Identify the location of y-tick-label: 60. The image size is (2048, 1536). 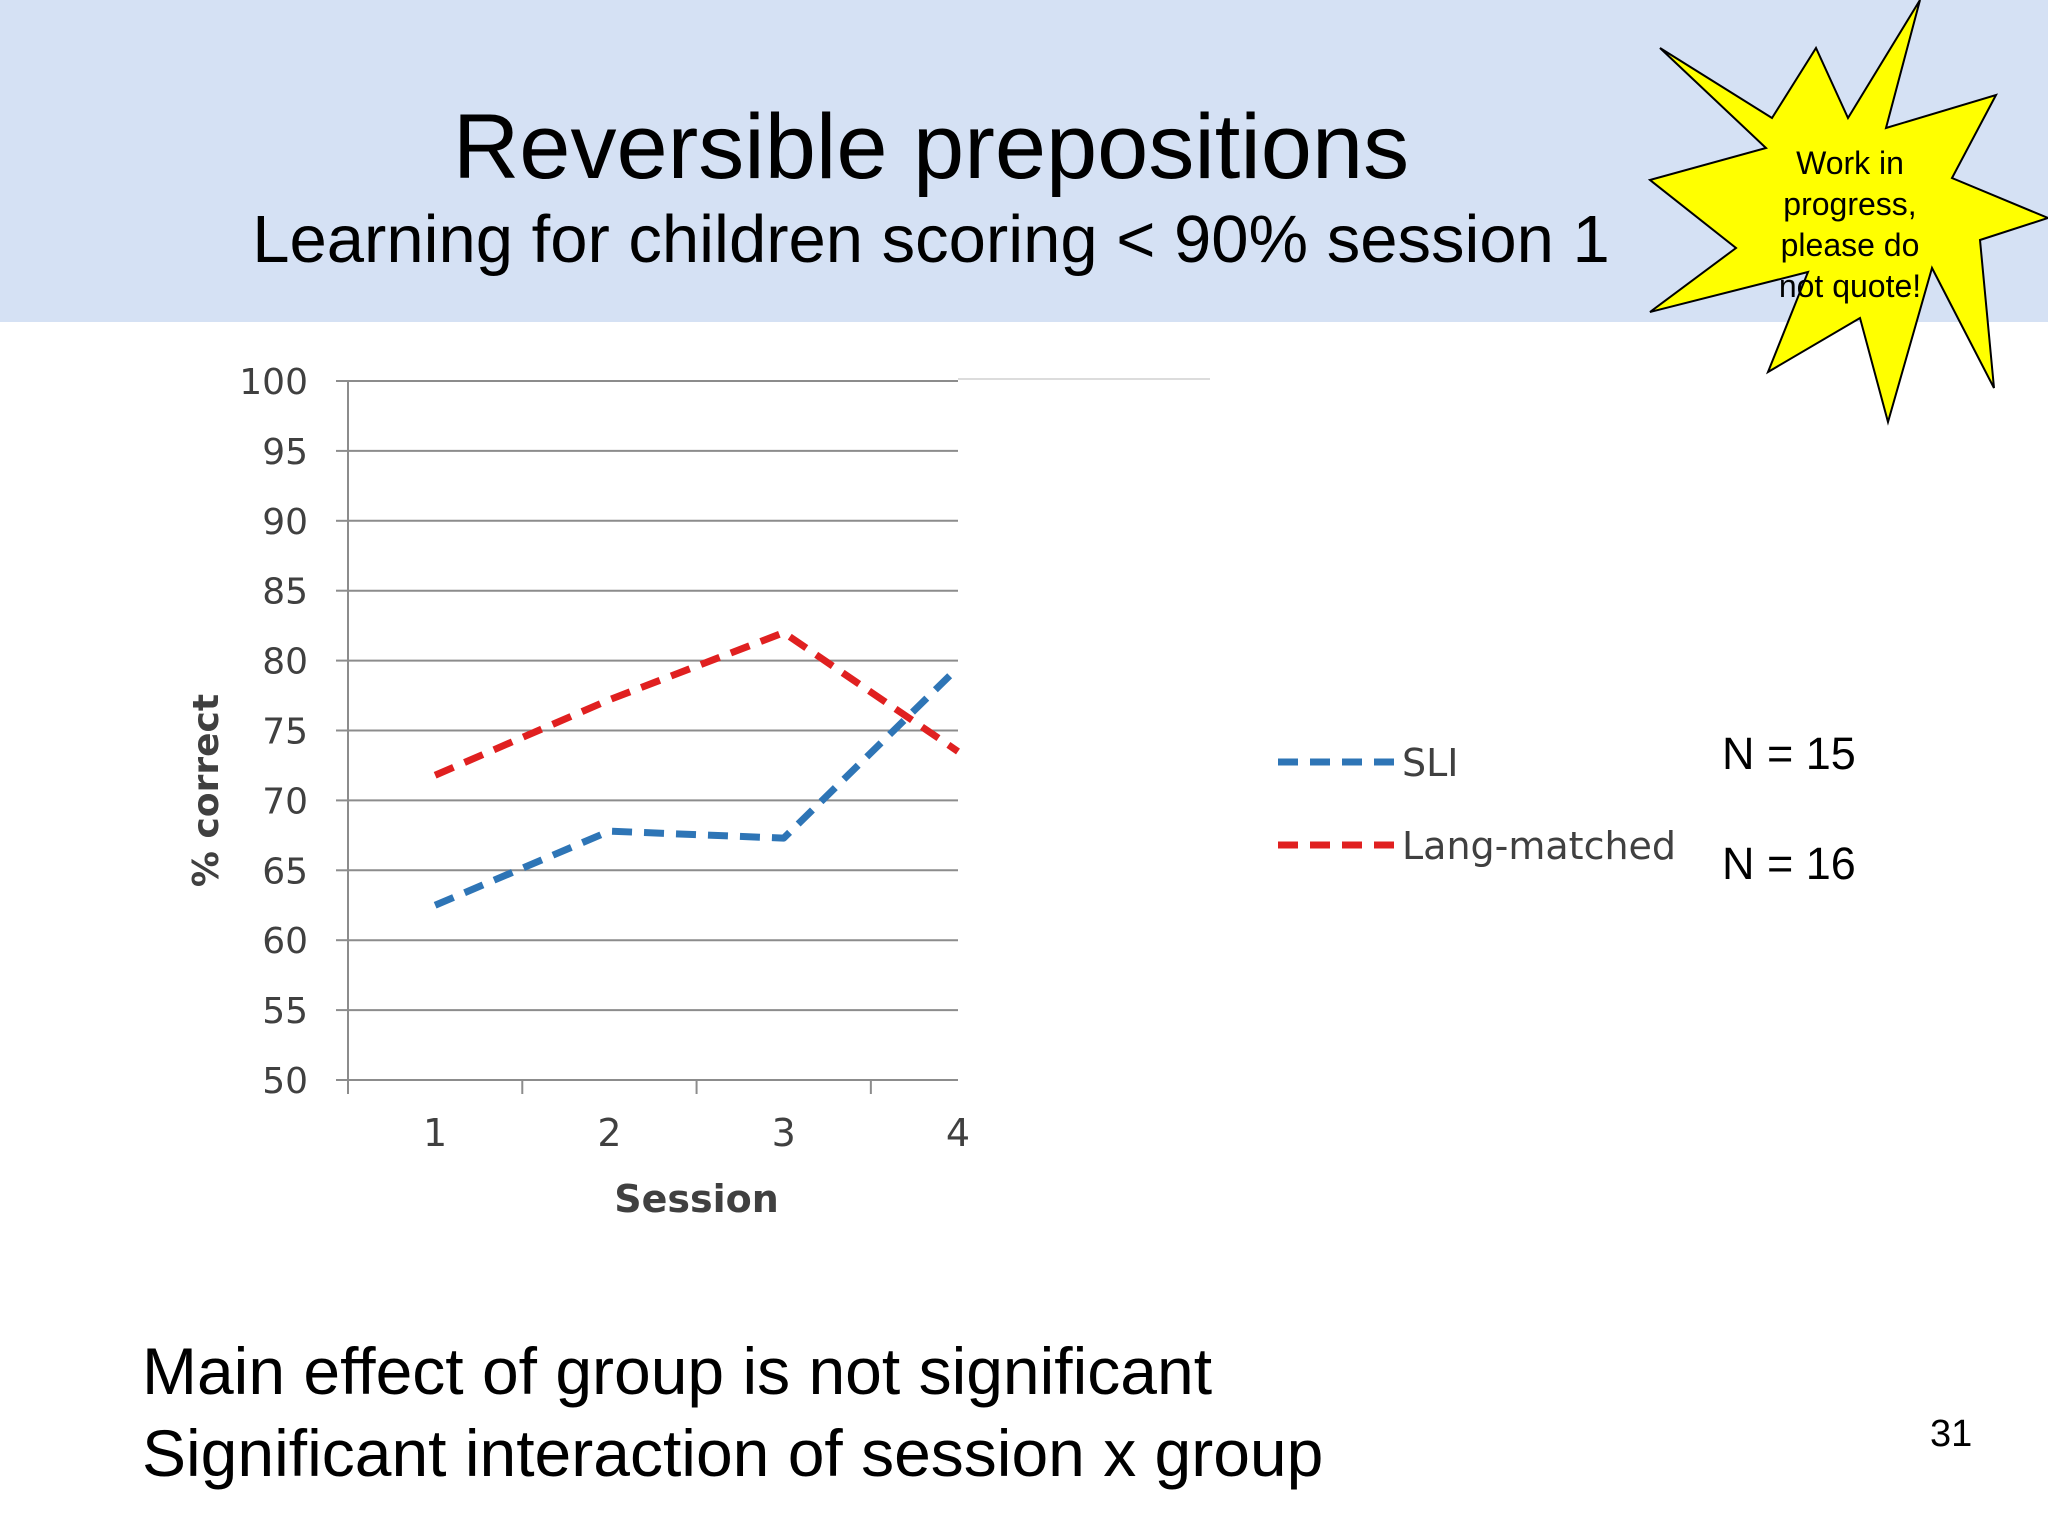
(285, 941).